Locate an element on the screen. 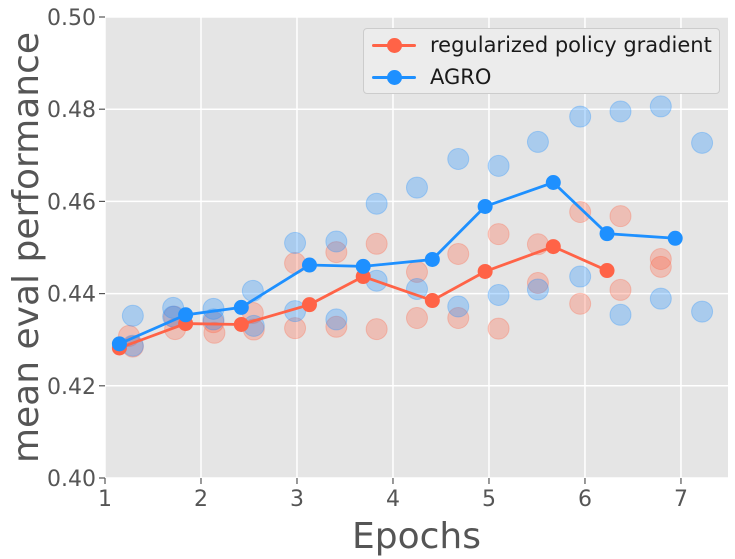 This screenshot has width=735, height=559. legend-label: AGRO is located at coordinates (461, 76).